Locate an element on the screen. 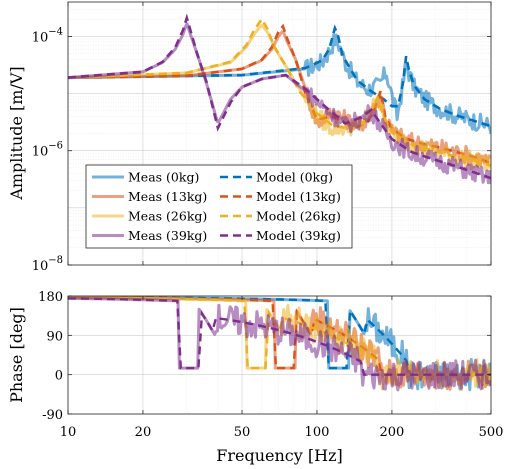 This screenshot has height=469, width=509. legend-label: Model (0kg) is located at coordinates (294, 177).